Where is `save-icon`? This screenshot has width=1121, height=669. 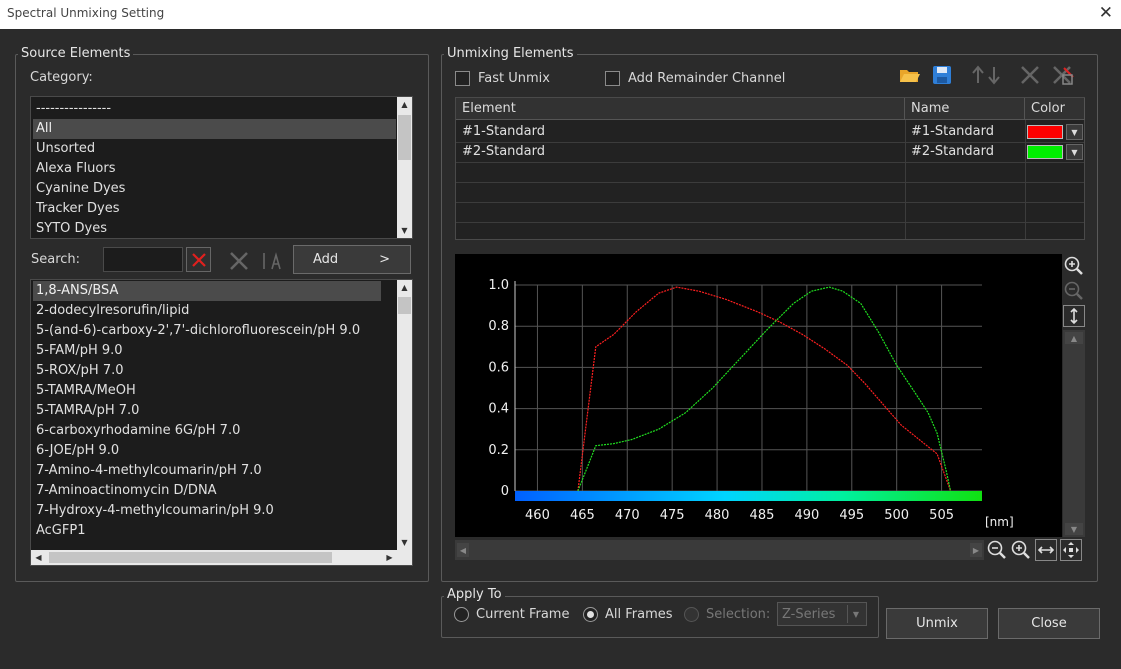
save-icon is located at coordinates (942, 75).